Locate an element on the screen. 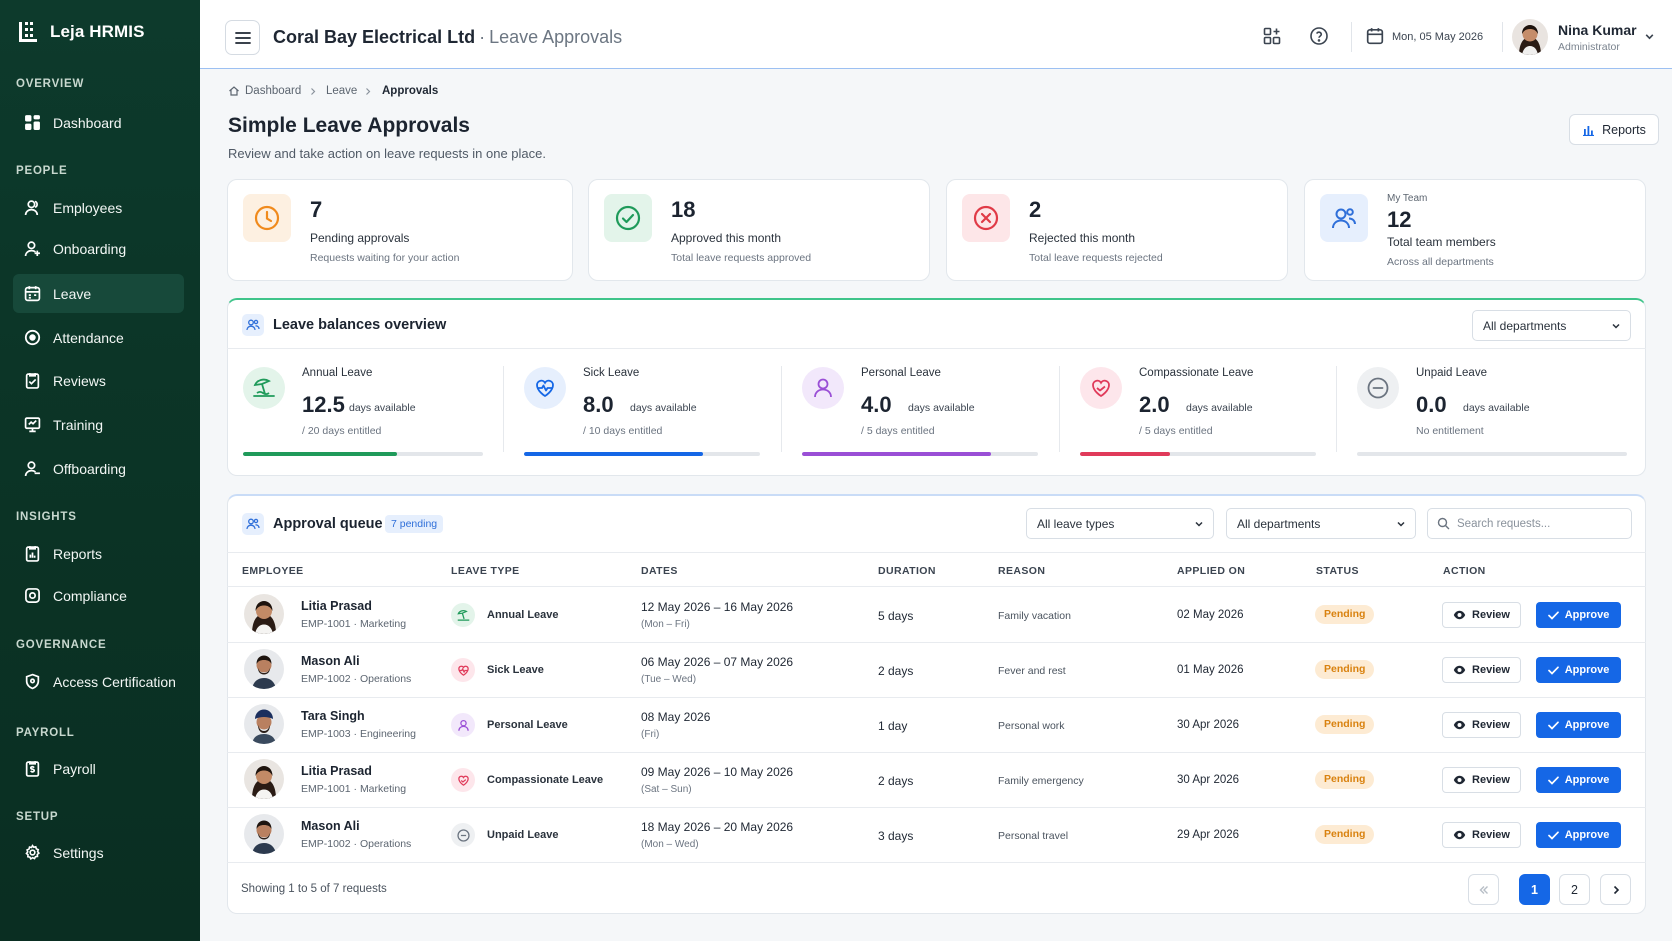  section-icon-box is located at coordinates (253, 325).